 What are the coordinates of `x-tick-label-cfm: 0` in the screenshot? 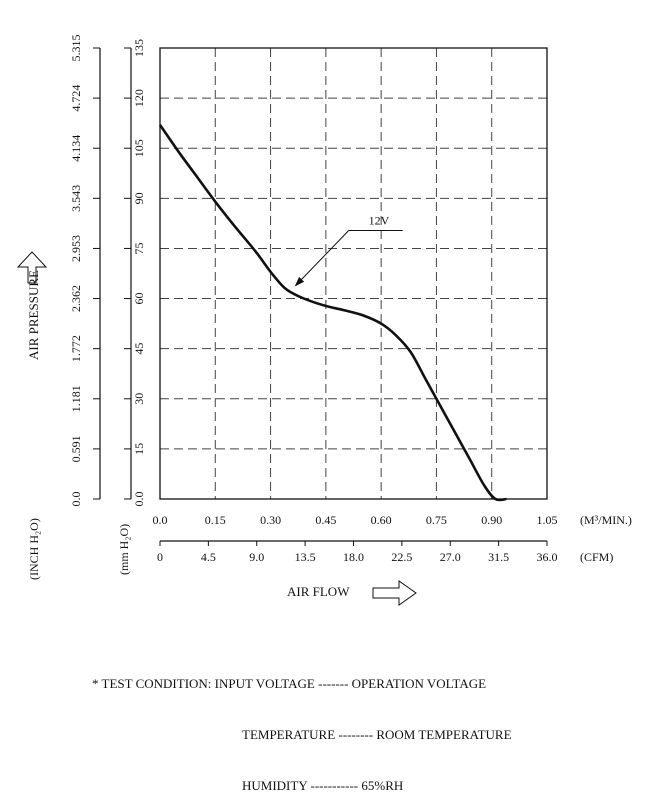 It's located at (160, 557).